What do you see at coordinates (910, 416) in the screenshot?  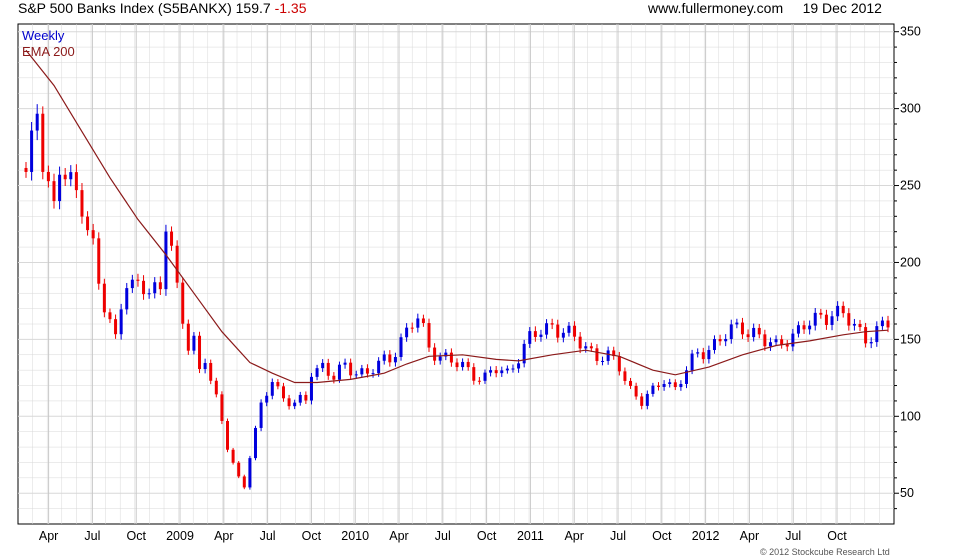 I see `y-tick-label: 100` at bounding box center [910, 416].